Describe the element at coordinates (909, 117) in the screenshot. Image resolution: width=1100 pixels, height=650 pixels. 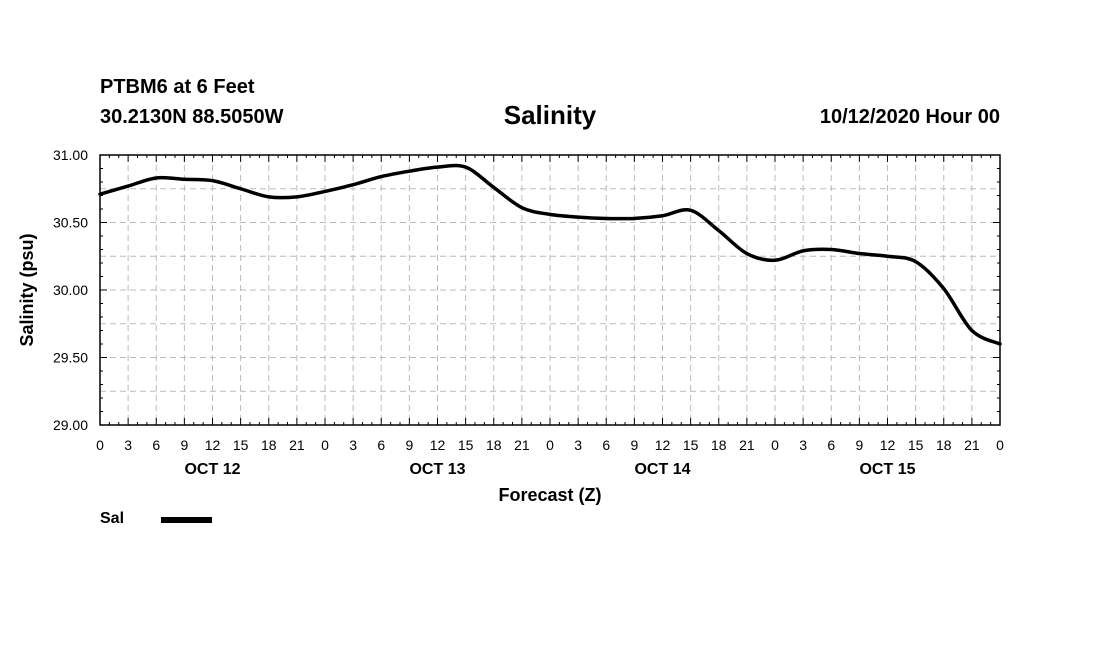
I see `run-time: 10/12/2020 Hour 00` at that location.